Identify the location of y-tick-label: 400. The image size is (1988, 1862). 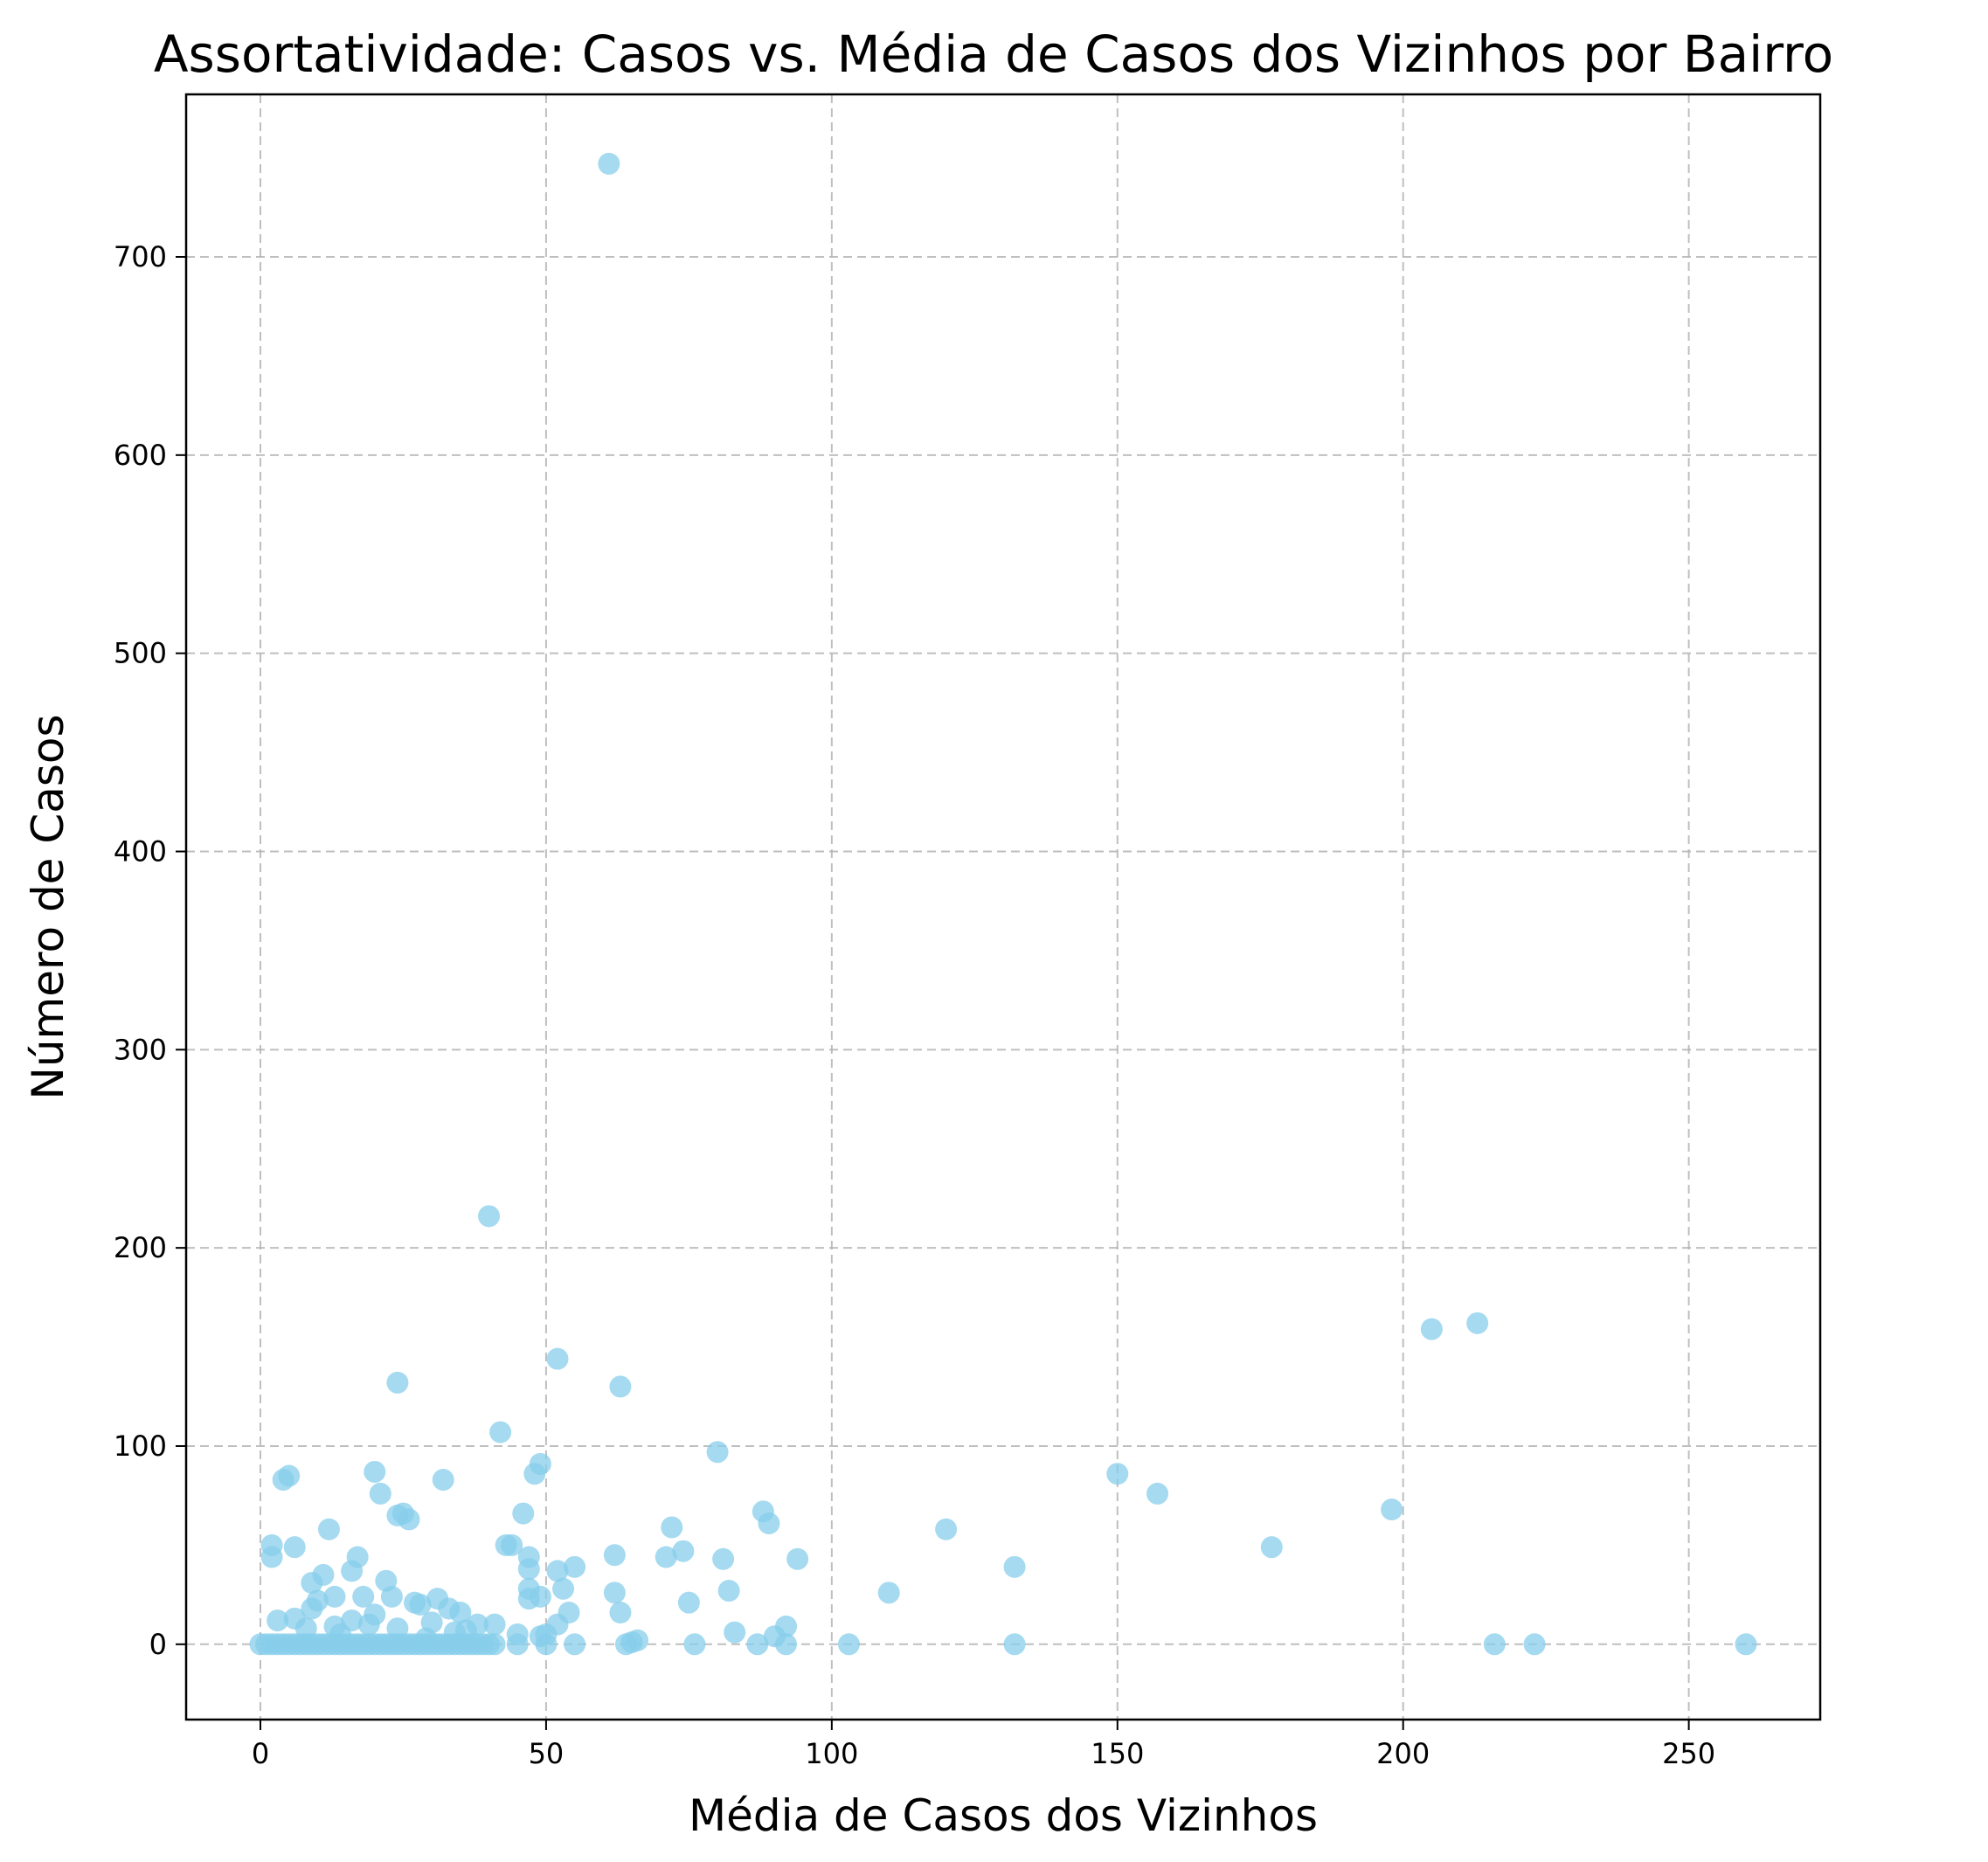
(140, 851).